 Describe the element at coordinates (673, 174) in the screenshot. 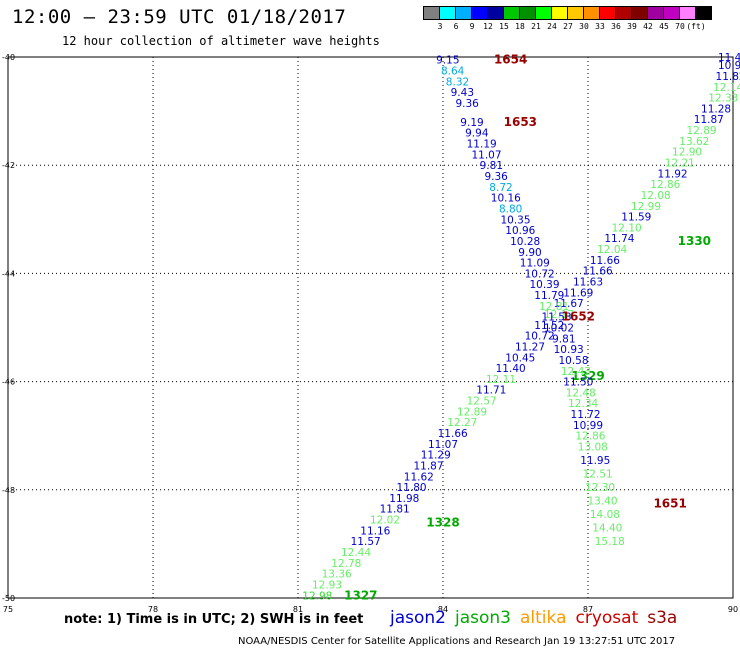

I see `swh-value: 11.92` at that location.